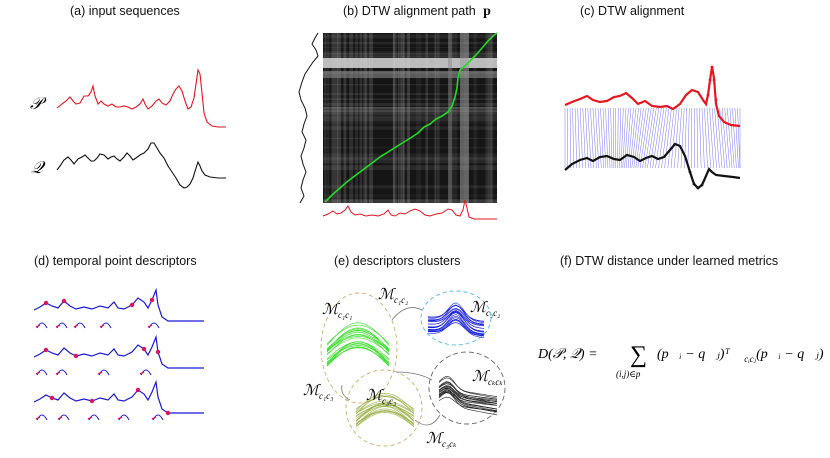  Describe the element at coordinates (417, 12) in the screenshot. I see `panel-b-title: (b) DTW alignment path p` at that location.